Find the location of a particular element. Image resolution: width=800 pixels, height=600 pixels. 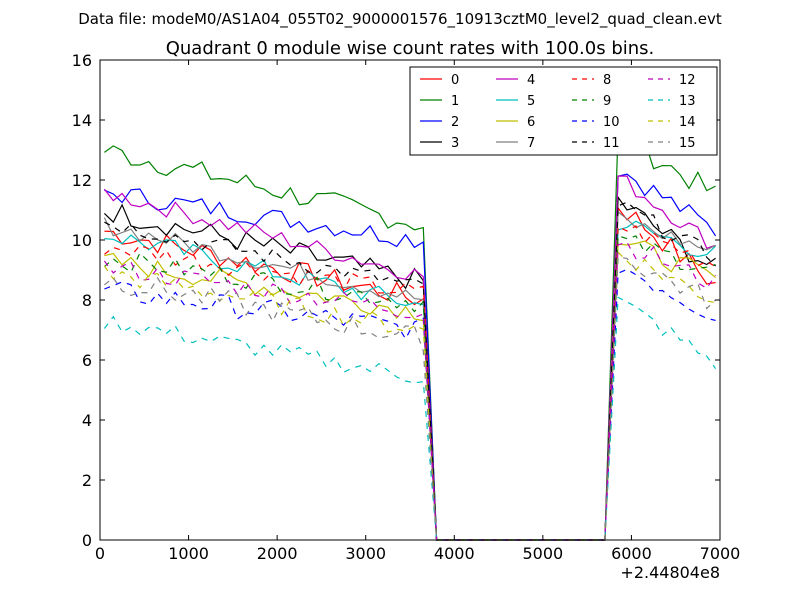

y-tick-label: 6 is located at coordinates (87, 360).